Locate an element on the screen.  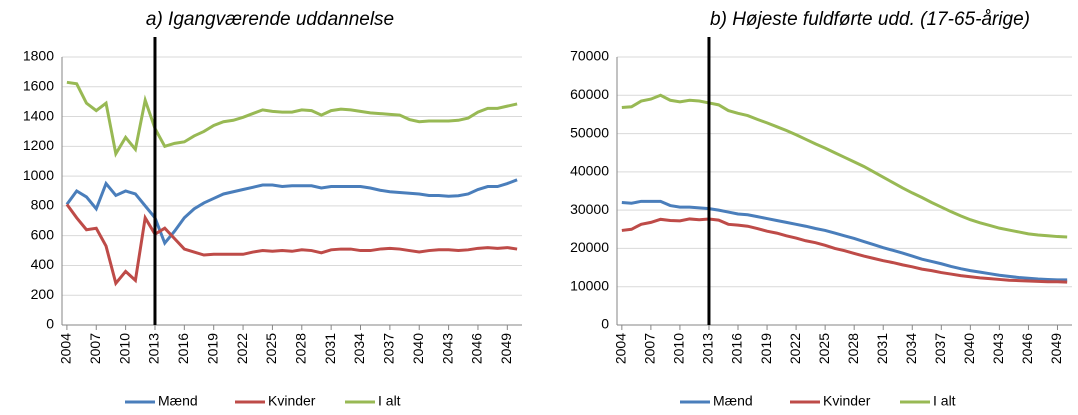
y-tick-label: 600 is located at coordinates (43, 234).